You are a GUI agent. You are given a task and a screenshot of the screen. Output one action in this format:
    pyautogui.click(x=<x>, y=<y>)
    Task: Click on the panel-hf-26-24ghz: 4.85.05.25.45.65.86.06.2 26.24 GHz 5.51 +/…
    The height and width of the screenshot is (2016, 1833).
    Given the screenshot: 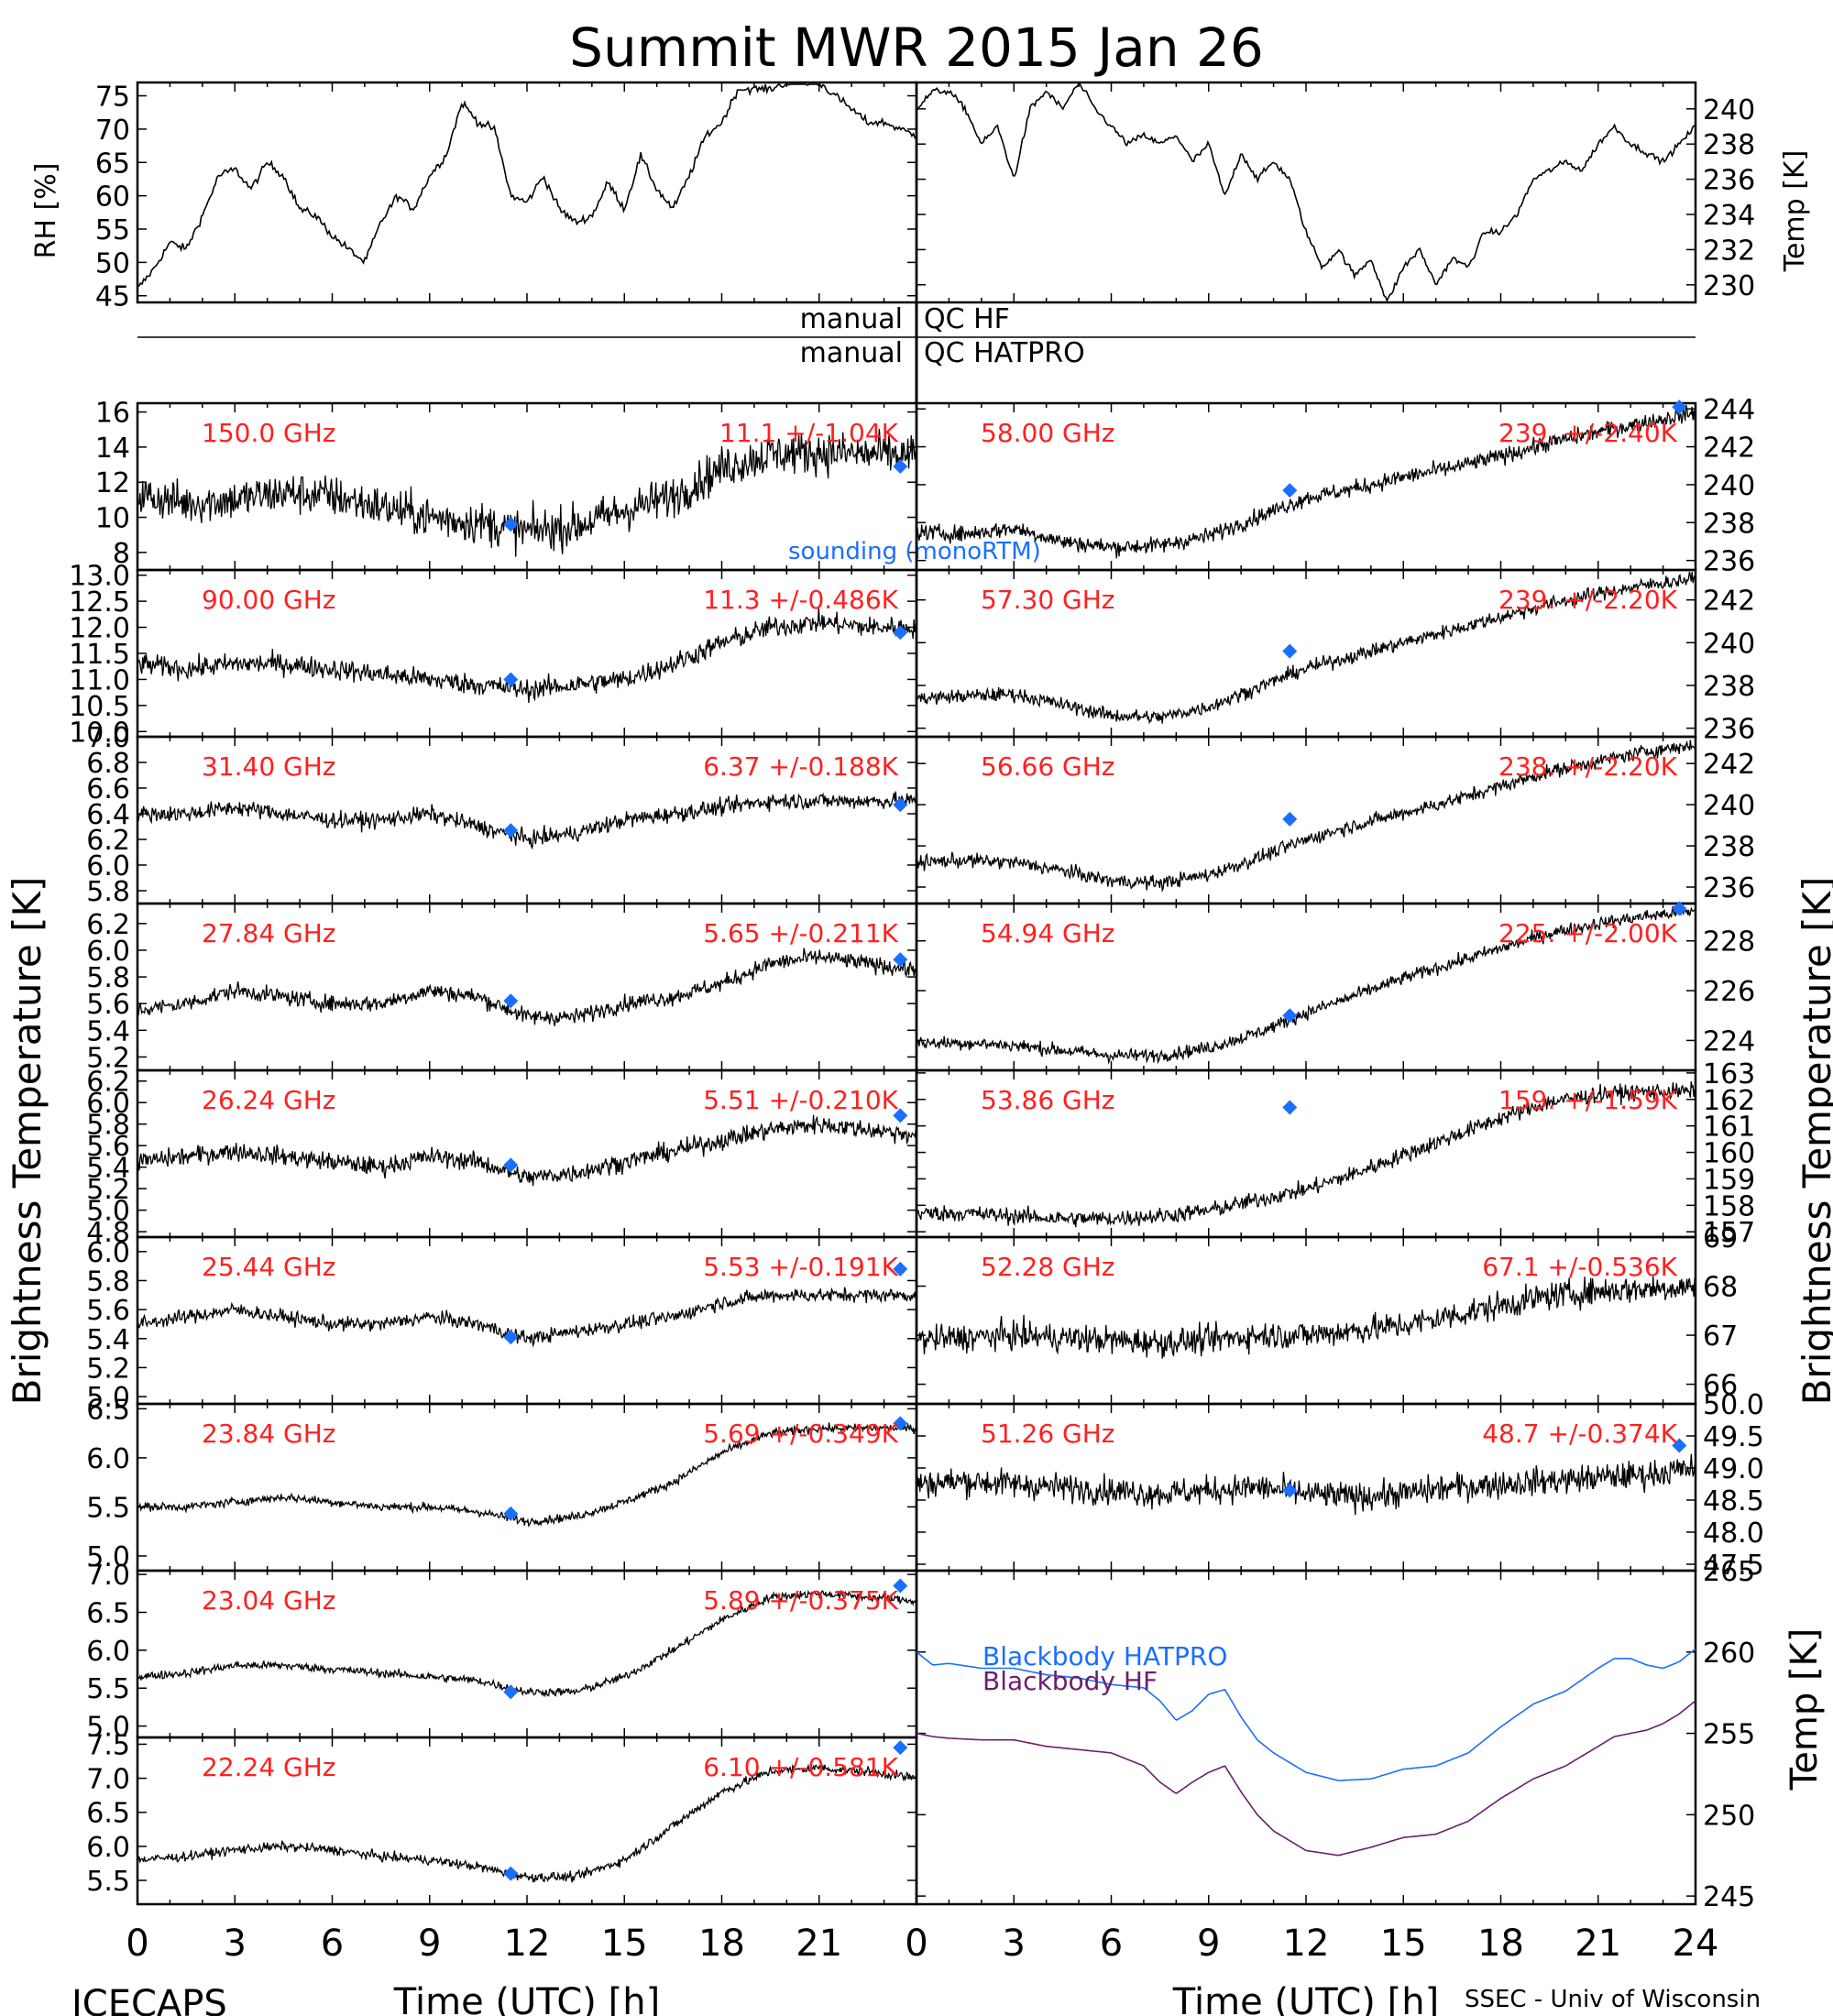 What is the action you would take?
    pyautogui.click(x=502, y=1158)
    